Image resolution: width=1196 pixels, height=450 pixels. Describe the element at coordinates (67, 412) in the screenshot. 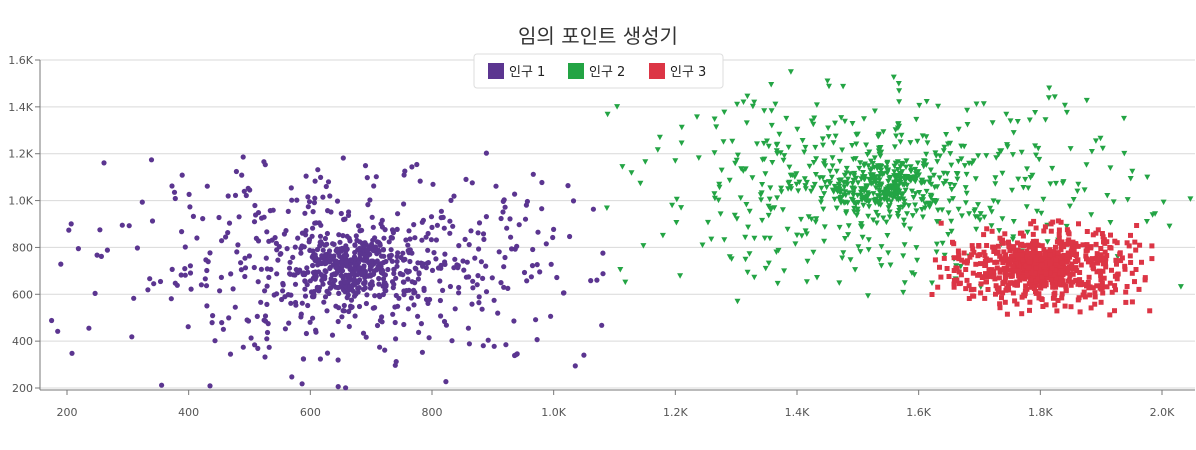

I see `x-tick-label: 200` at that location.